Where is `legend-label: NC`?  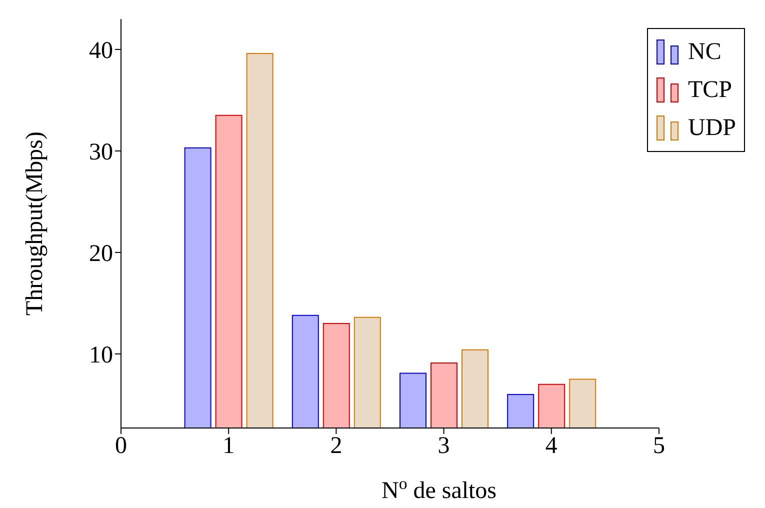
legend-label: NC is located at coordinates (705, 52).